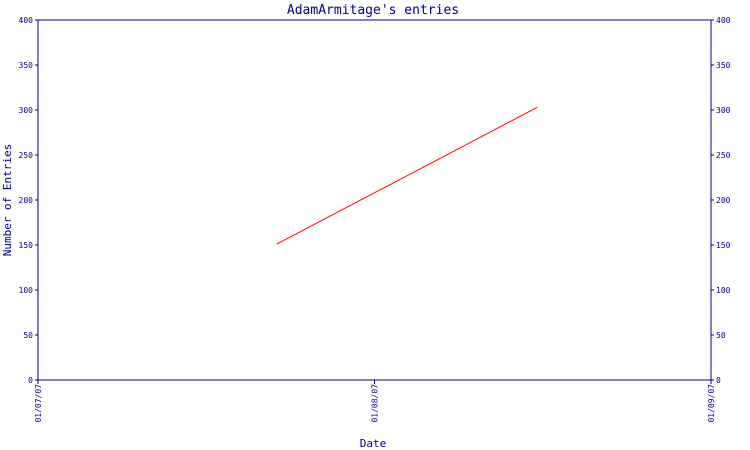 This screenshot has width=750, height=450. What do you see at coordinates (26, 65) in the screenshot?
I see `y-tick-label-left: 350` at bounding box center [26, 65].